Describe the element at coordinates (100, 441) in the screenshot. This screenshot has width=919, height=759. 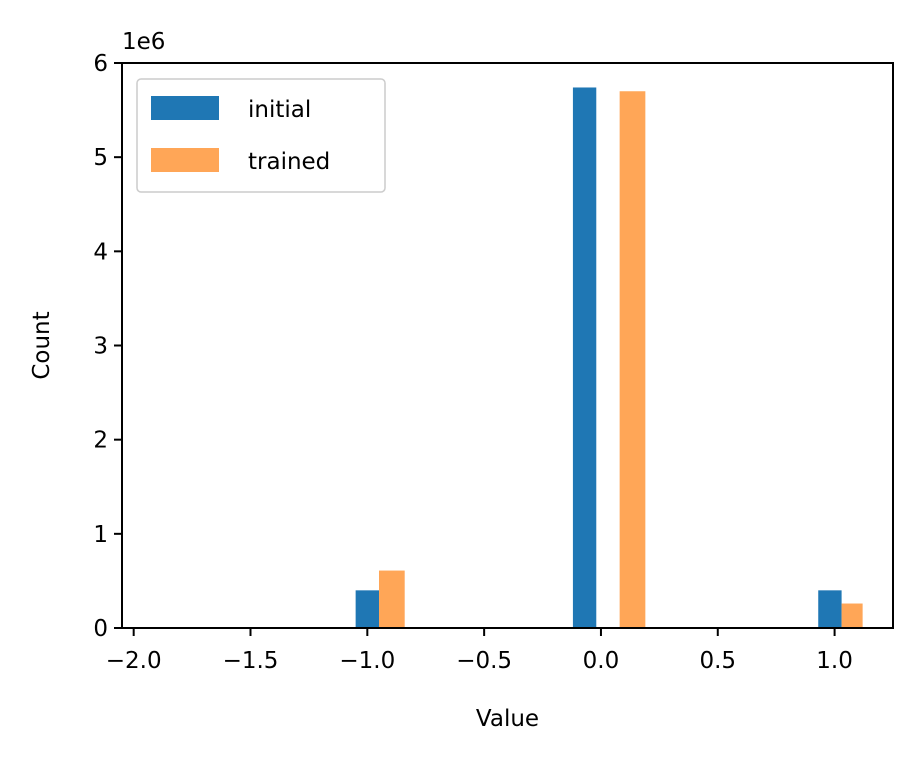
I see `y-tick-label: 2` at that location.